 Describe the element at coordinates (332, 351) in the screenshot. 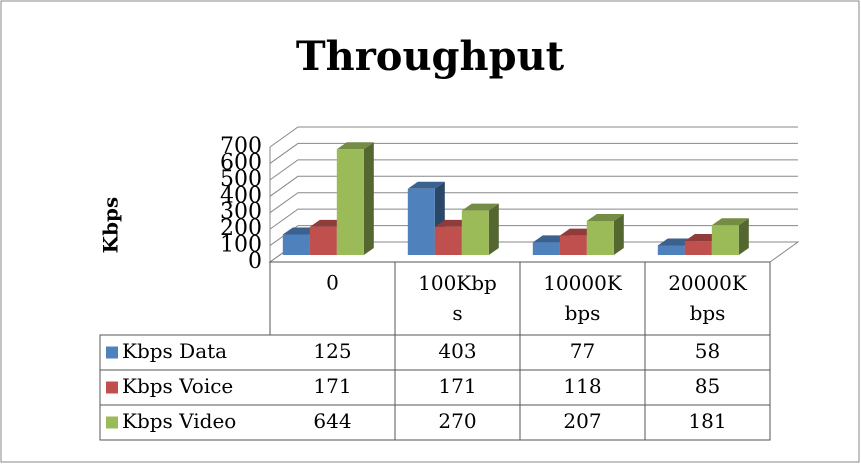

I see `table-value: 125` at that location.